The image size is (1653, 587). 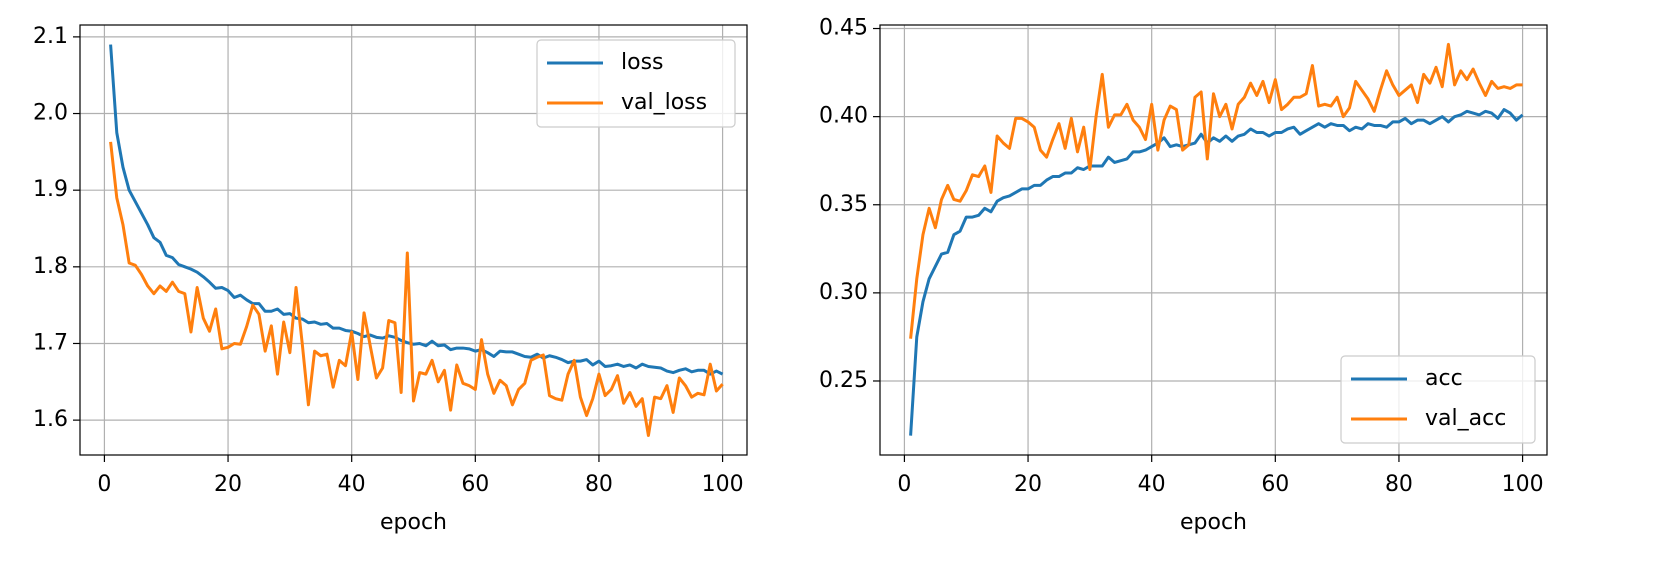 What do you see at coordinates (642, 62) in the screenshot?
I see `legend-label: loss` at bounding box center [642, 62].